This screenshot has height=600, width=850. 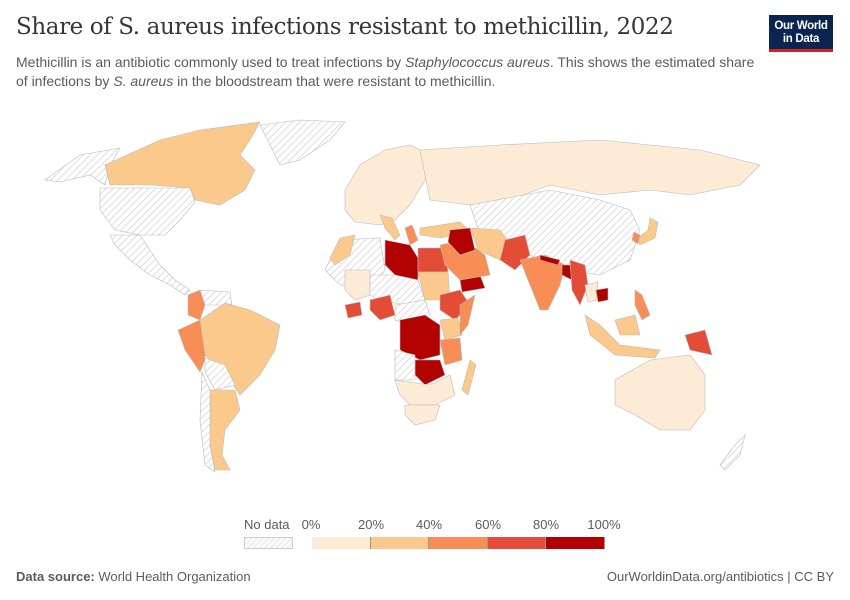 I want to click on region-canada, so click(x=182, y=163).